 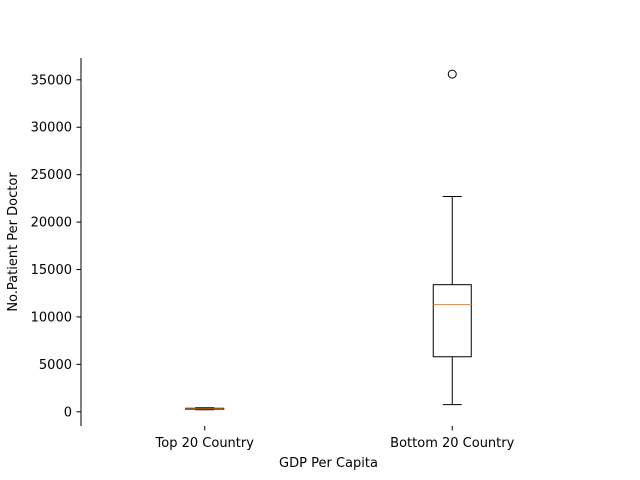 What do you see at coordinates (55, 365) in the screenshot?
I see `y-tick-label: 5000` at bounding box center [55, 365].